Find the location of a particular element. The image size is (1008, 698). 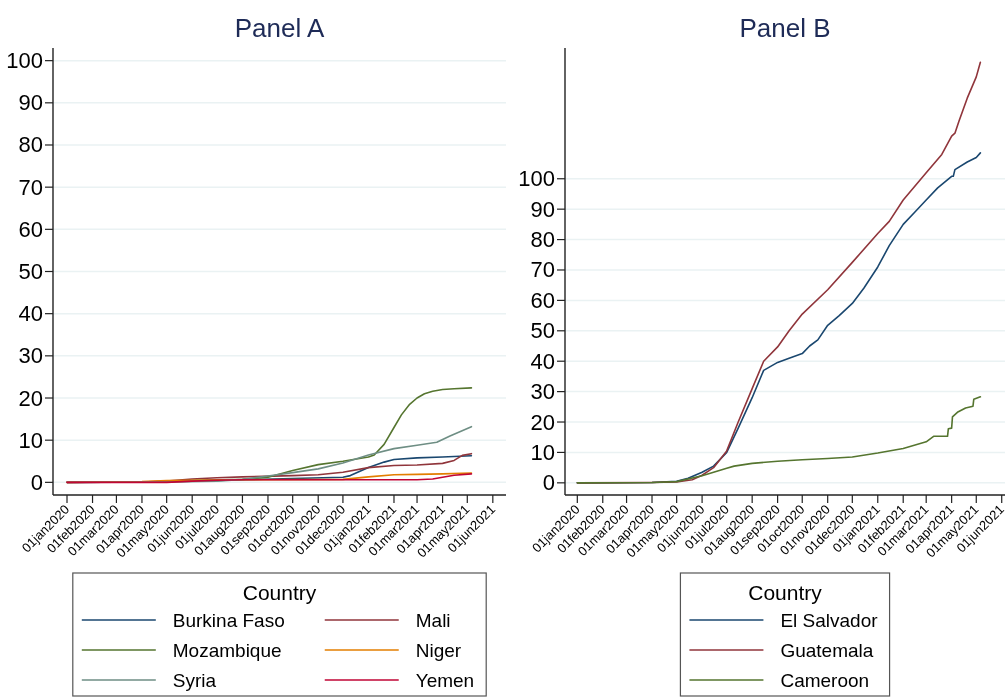

legend-label: Niger is located at coordinates (438, 650).